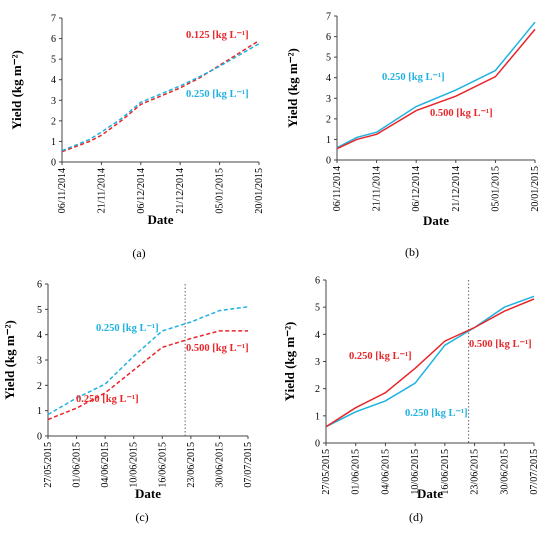 This screenshot has width=550, height=535. What do you see at coordinates (217, 35) in the screenshot?
I see `series-annotation: 0.125 [kg L⁻¹]` at bounding box center [217, 35].